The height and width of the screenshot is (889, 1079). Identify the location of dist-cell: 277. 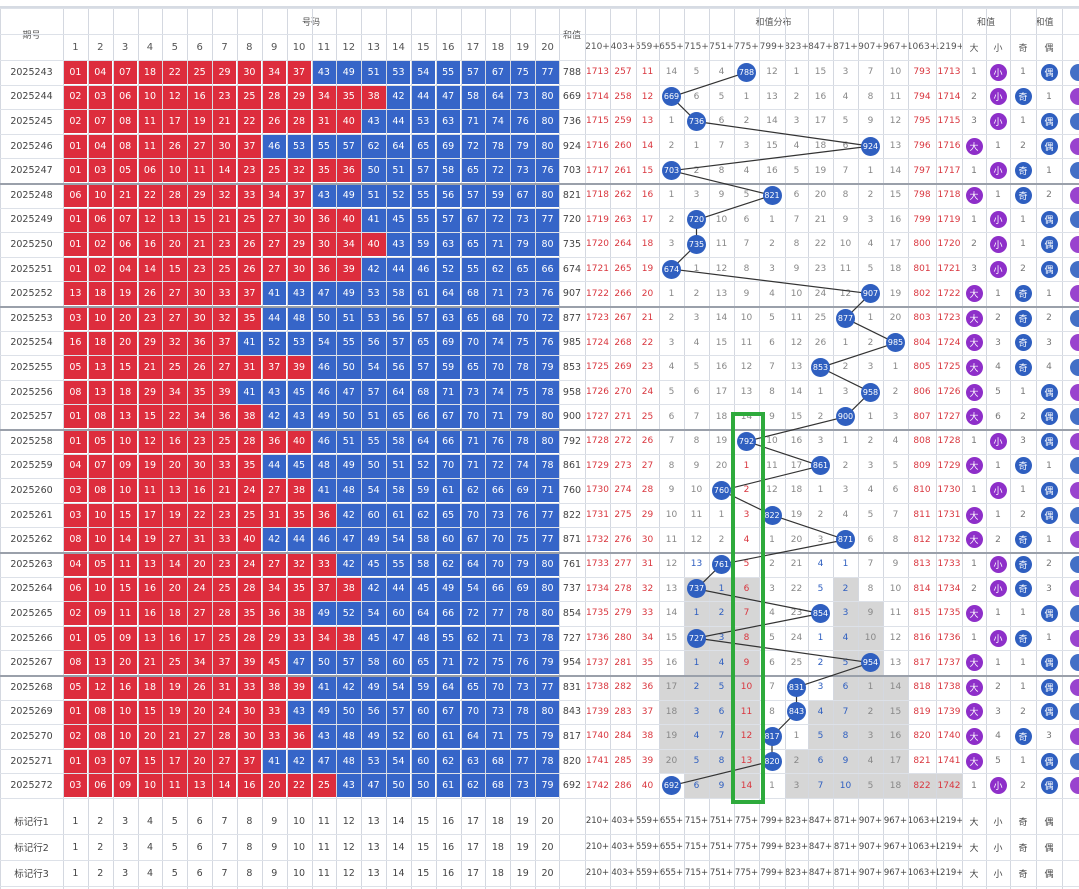
(623, 564).